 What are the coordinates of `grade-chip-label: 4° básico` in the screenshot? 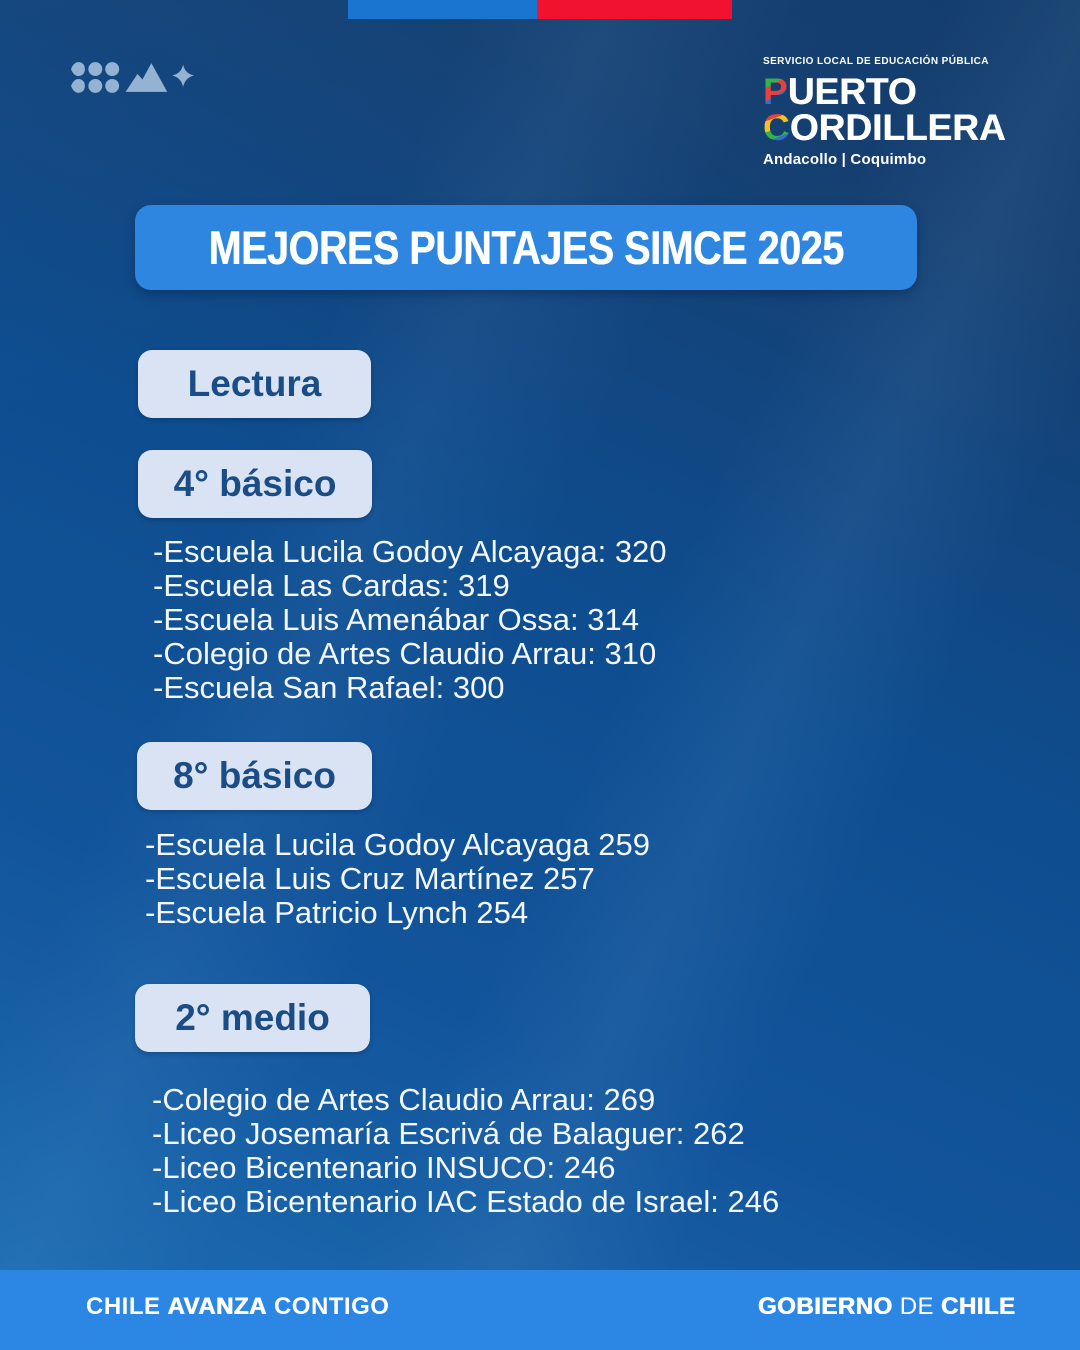 It's located at (255, 483).